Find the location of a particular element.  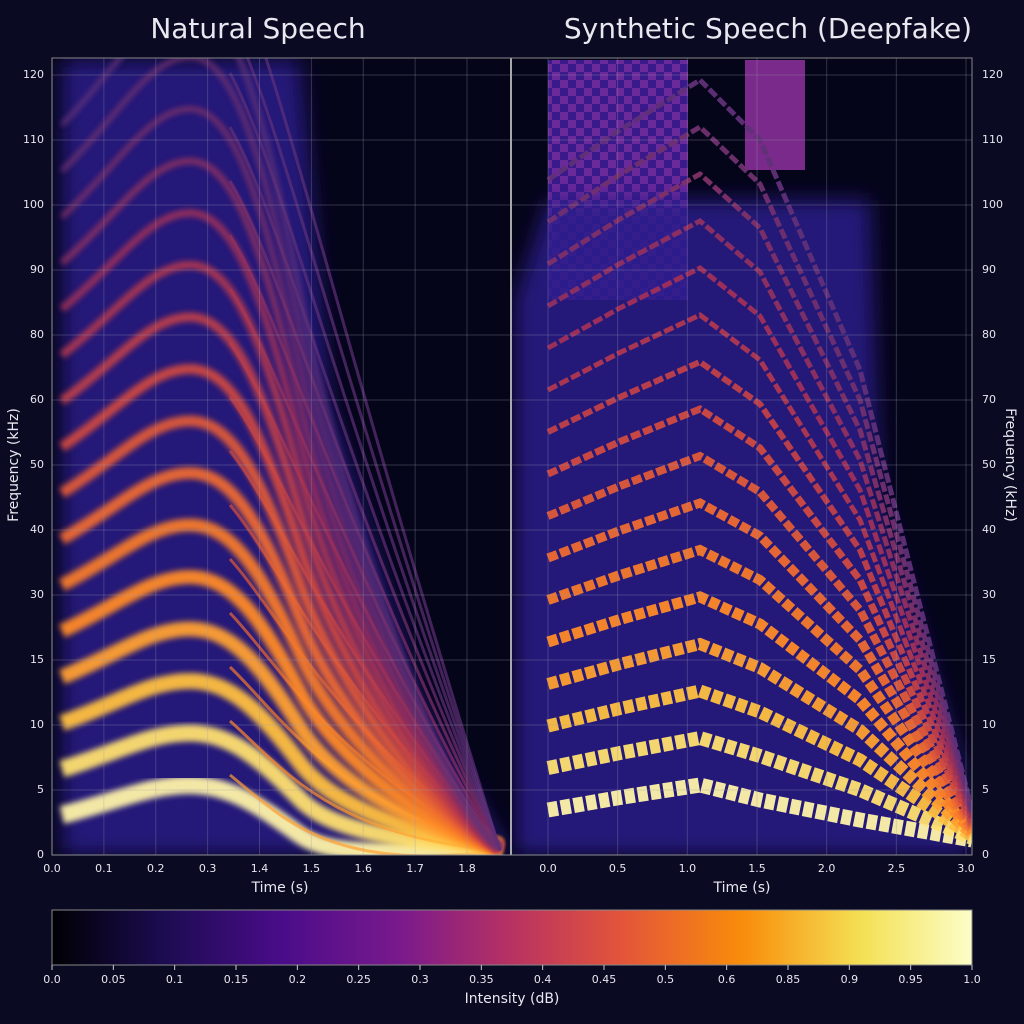

colorbar-tick-label: 0.5 is located at coordinates (666, 979).